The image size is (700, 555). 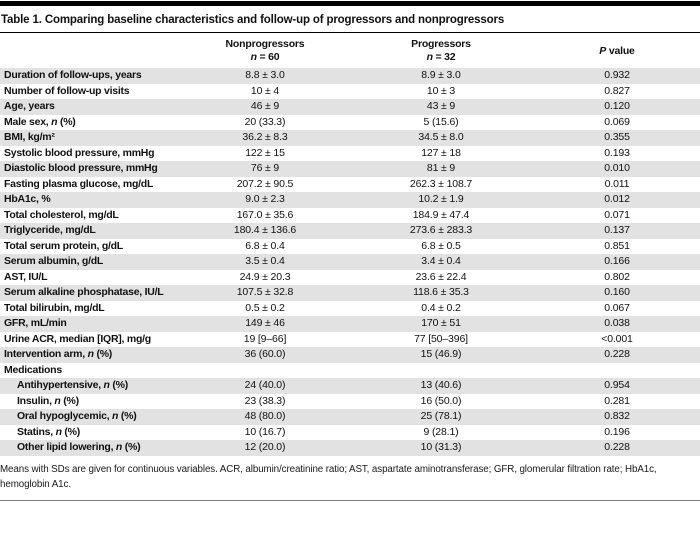 I want to click on cell-pvalue: 0.010, so click(x=617, y=168).